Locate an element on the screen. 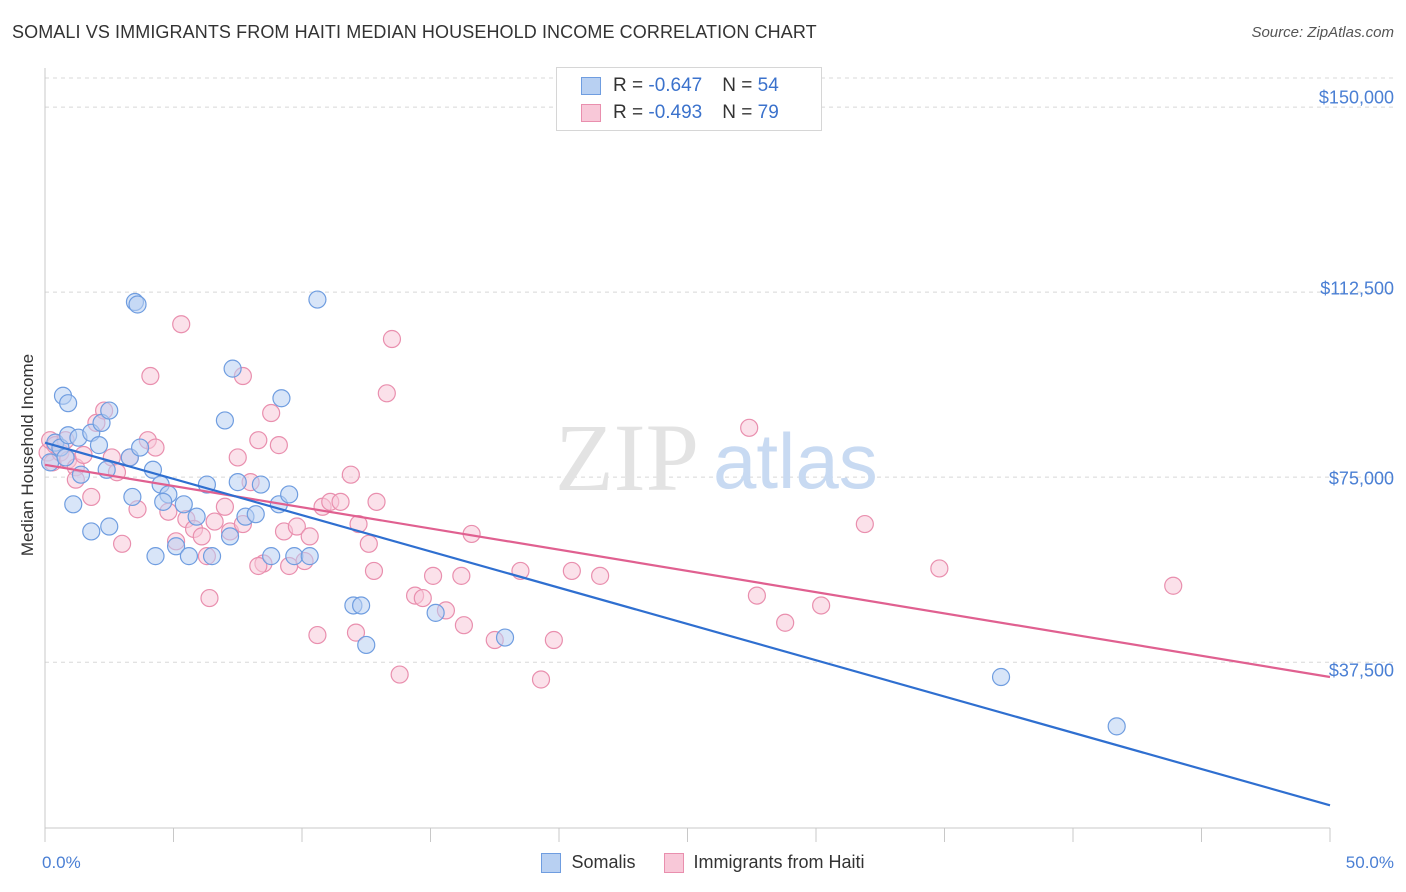 The width and height of the screenshot is (1406, 892). legend-item-haiti: Immigrants from Haiti is located at coordinates (764, 862).